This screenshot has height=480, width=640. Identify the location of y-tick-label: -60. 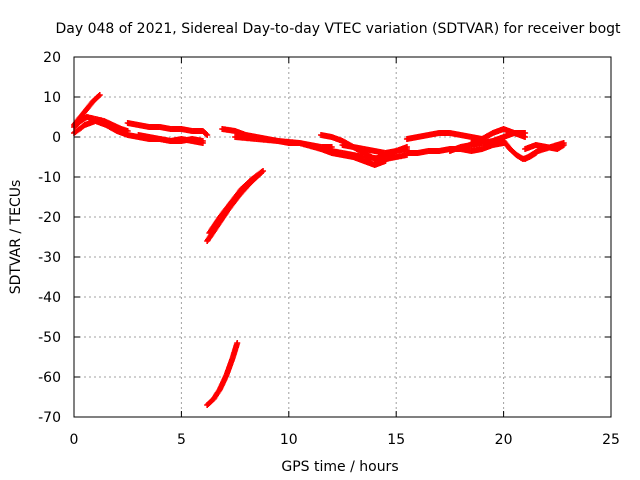
(49, 378).